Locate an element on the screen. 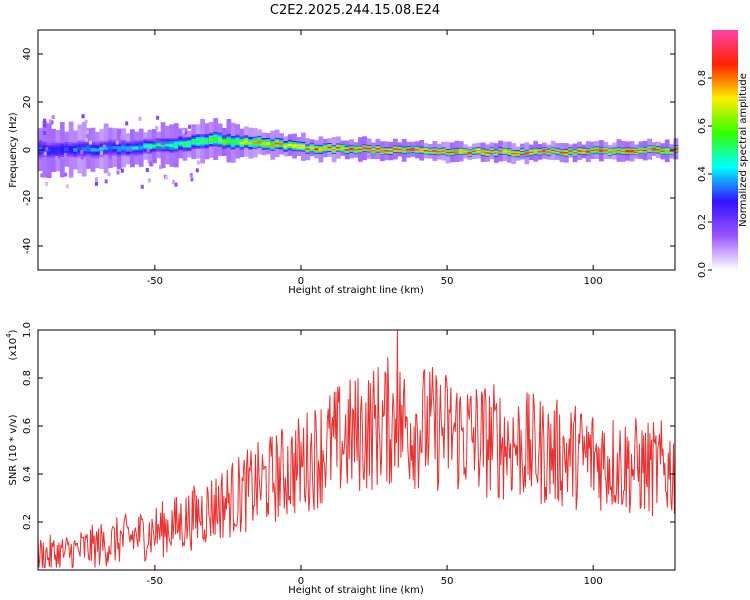  heatmap-y-tick-label: 0 is located at coordinates (27, 150).